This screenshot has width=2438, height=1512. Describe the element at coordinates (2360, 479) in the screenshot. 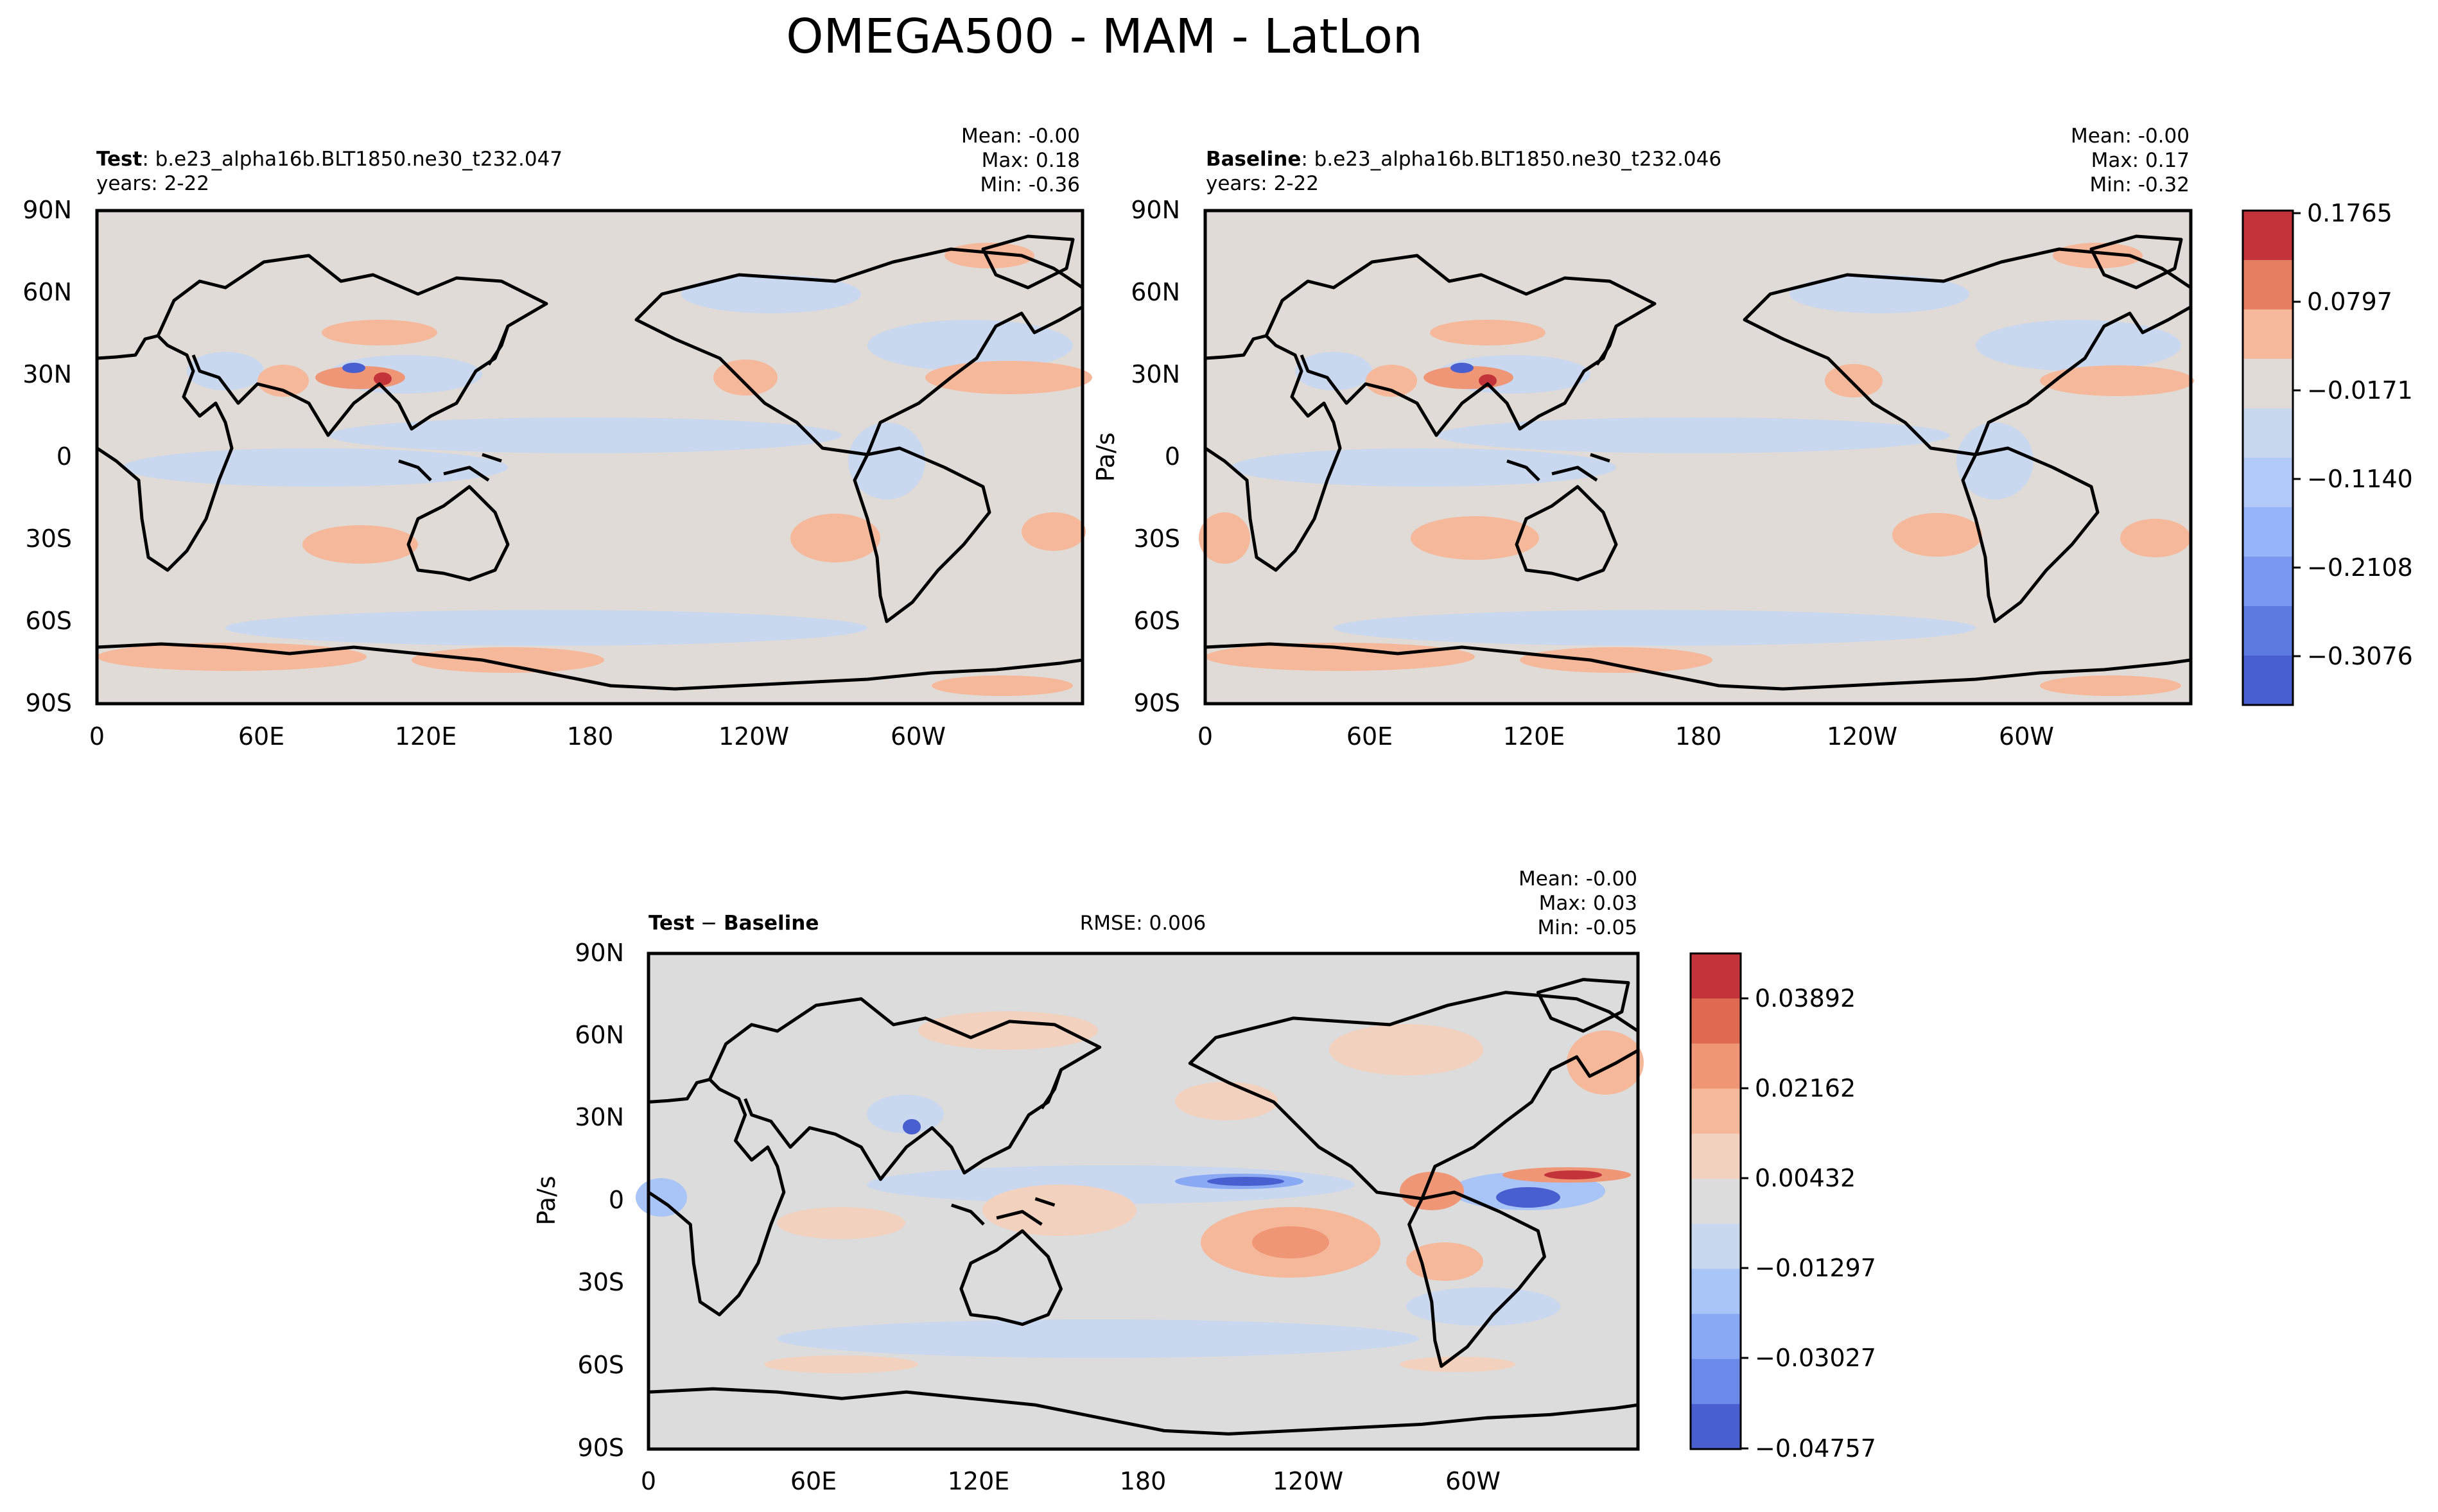

I see `main-colorbar-label: −0.1140` at that location.